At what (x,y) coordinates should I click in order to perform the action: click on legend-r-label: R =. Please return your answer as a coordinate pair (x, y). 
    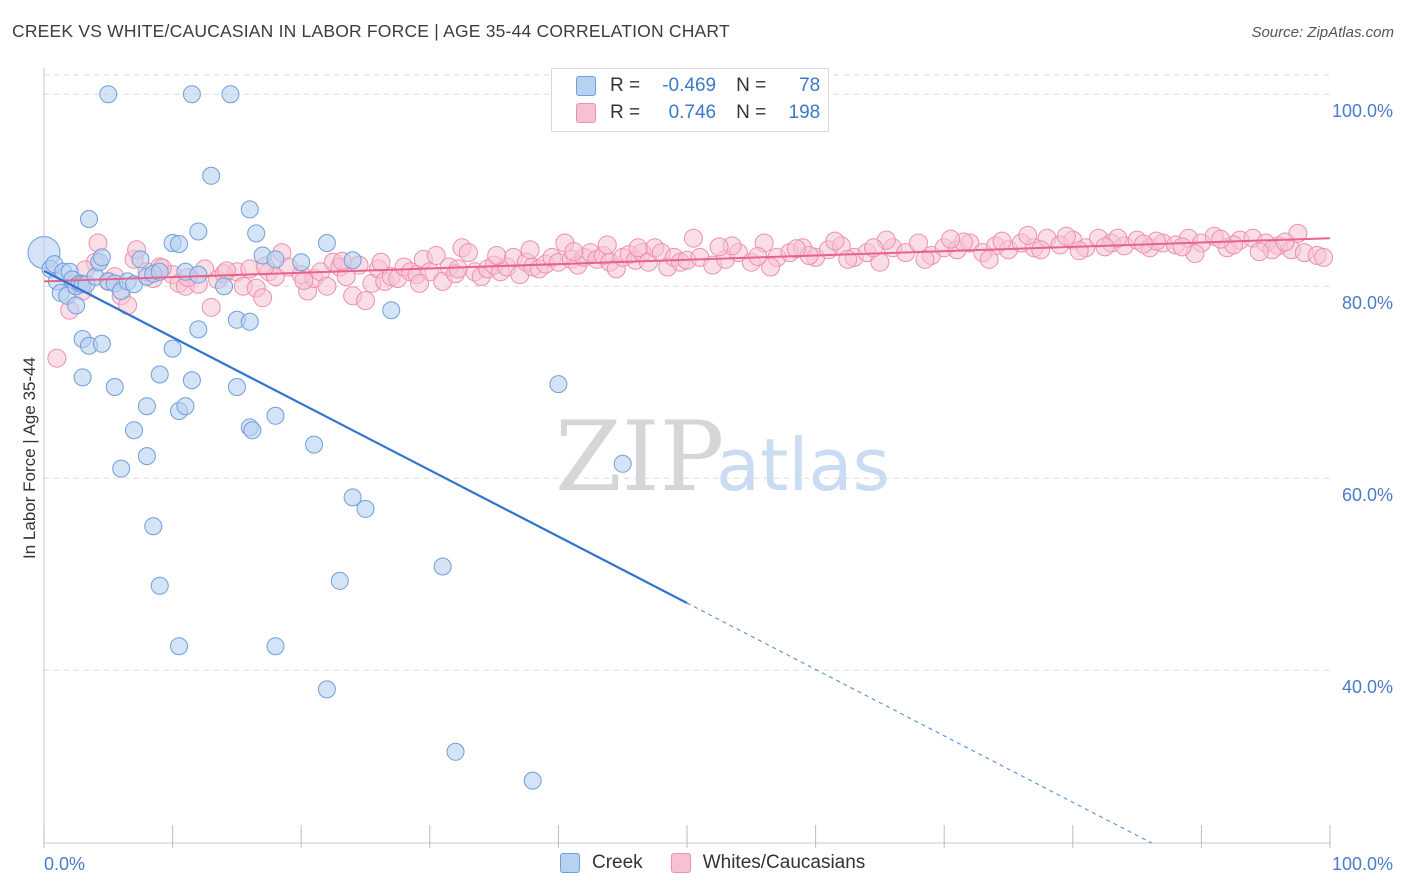
    Looking at the image, I should click on (625, 112).